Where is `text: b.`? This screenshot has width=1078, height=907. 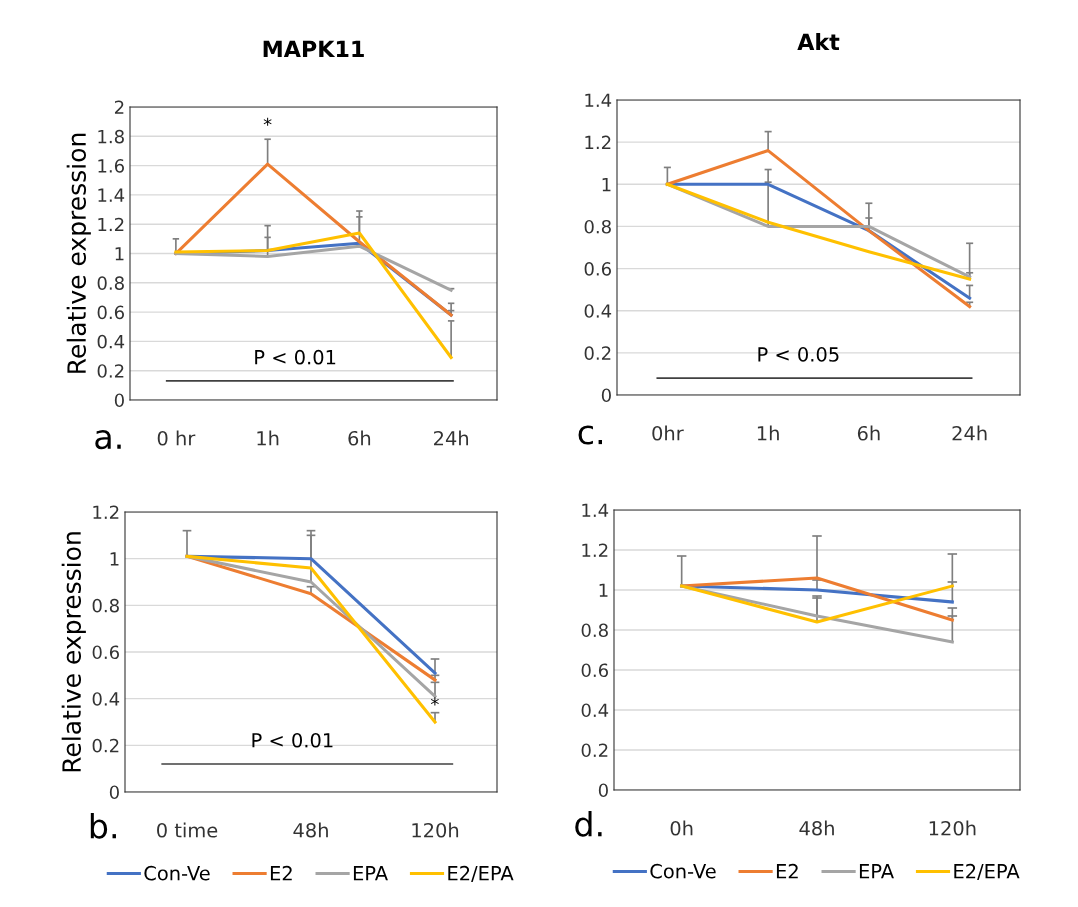 text: b. is located at coordinates (103, 825).